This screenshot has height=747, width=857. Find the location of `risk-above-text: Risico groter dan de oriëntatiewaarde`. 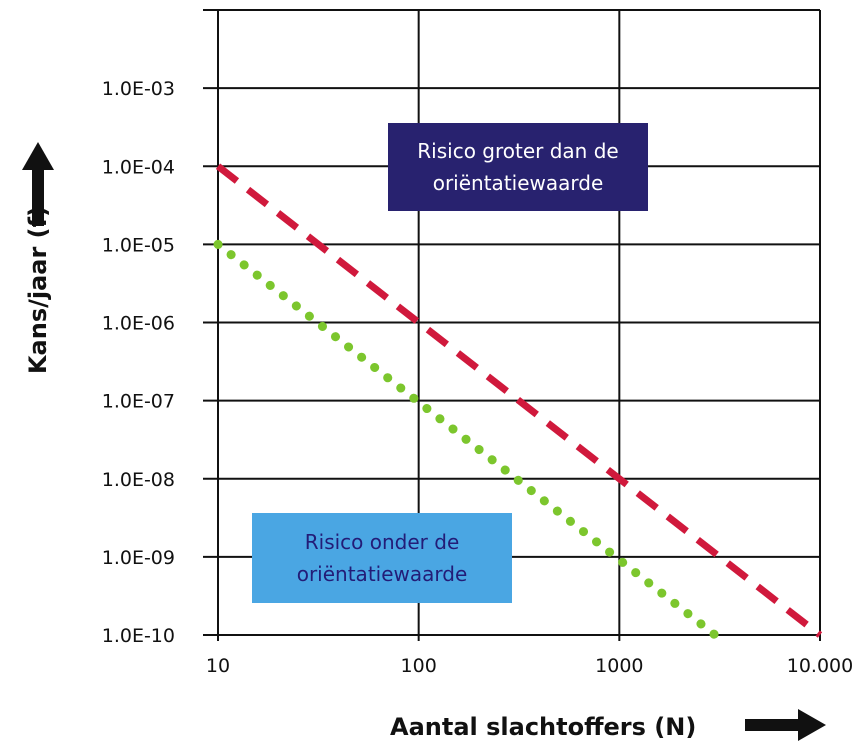

risk-above-text: Risico groter dan de oriëntatiewaarde is located at coordinates (518, 167).